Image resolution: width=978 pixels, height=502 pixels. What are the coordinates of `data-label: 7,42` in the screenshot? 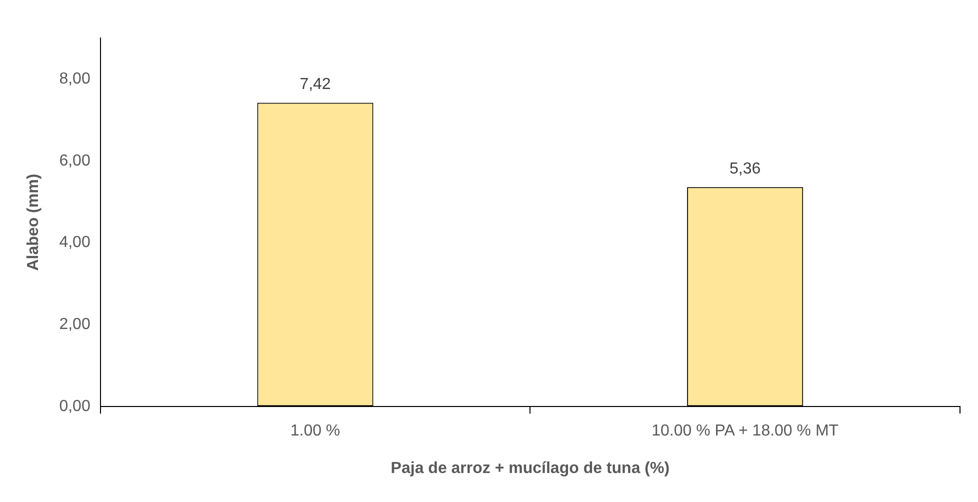 It's located at (315, 85).